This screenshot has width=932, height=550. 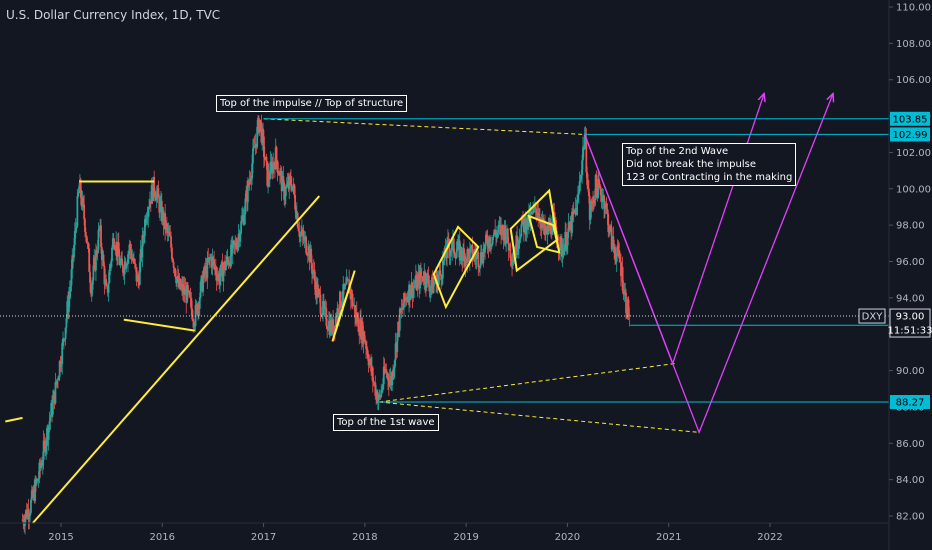 What do you see at coordinates (386, 422) in the screenshot?
I see `annotation-top-of-1st-wave: Top of the 1st wave` at bounding box center [386, 422].